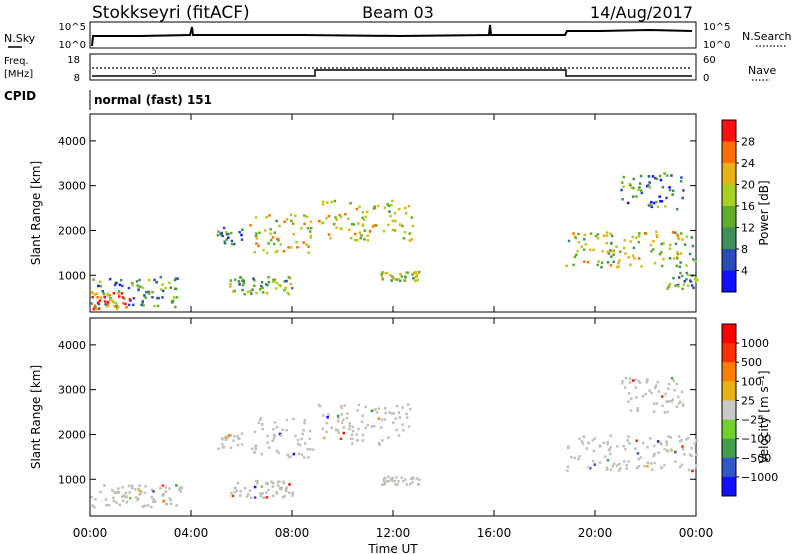 This screenshot has width=800, height=554. I want to click on power-y-axis-label: Slant Range [km], so click(36, 213).